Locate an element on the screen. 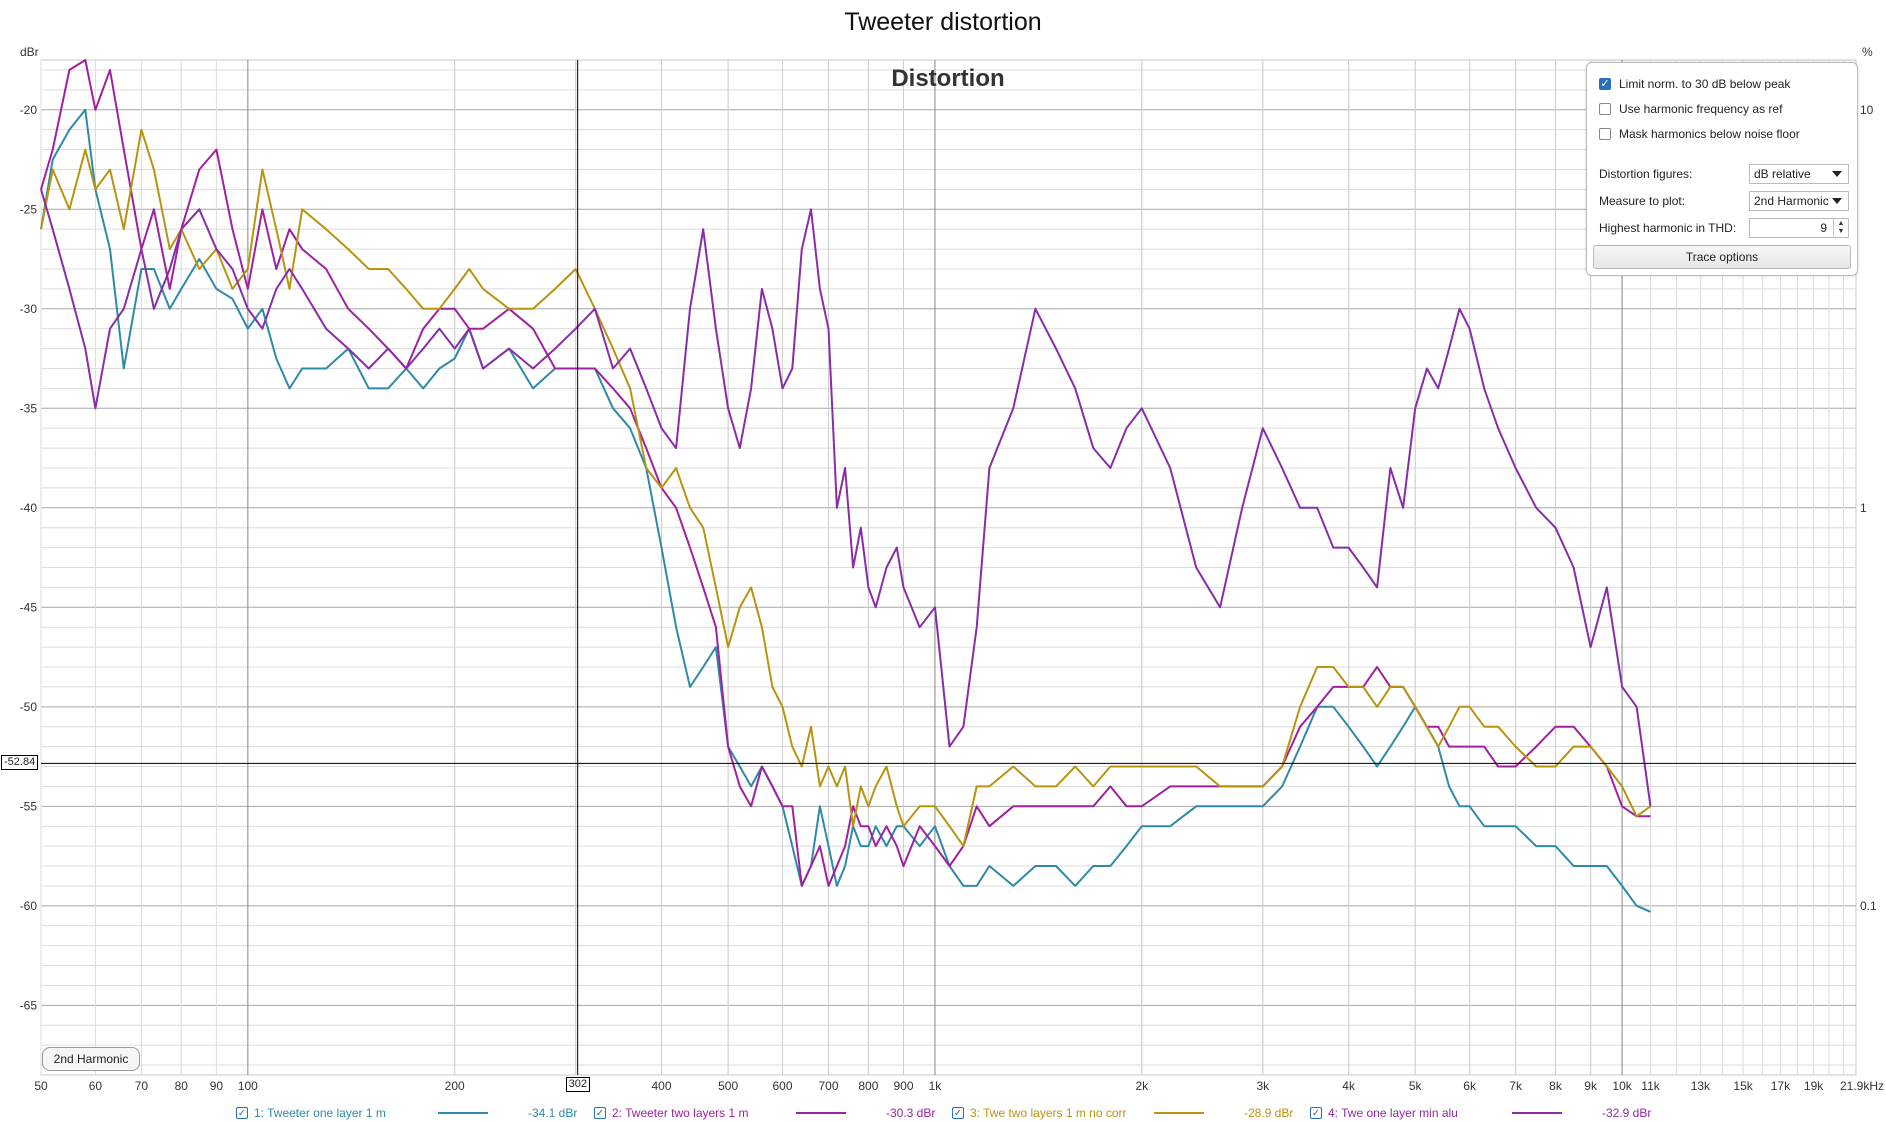  x-tick-label: 100 is located at coordinates (248, 1086).